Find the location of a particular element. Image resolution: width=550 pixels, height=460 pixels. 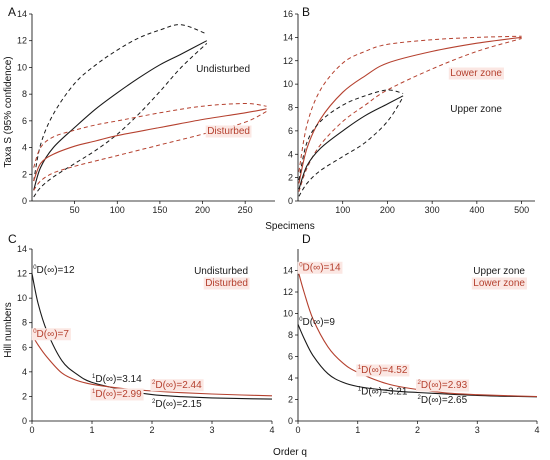

x-tick-label: 300 is located at coordinates (432, 210).